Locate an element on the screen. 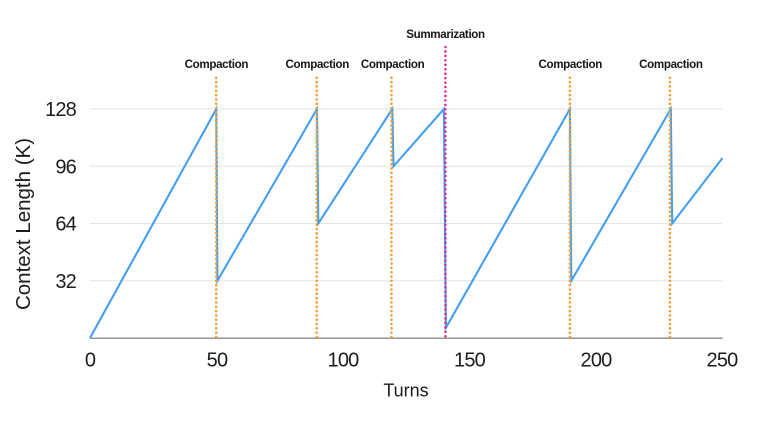 The height and width of the screenshot is (426, 760). svg-text: 100 is located at coordinates (344, 361).